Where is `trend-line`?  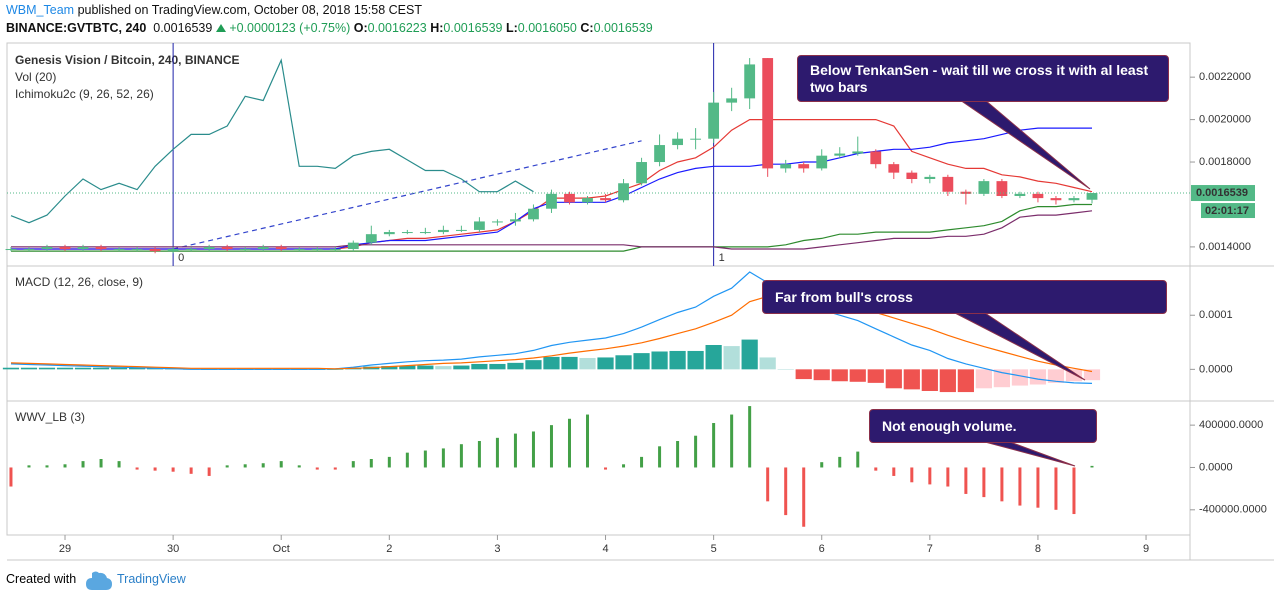
trend-line is located at coordinates (407, 195).